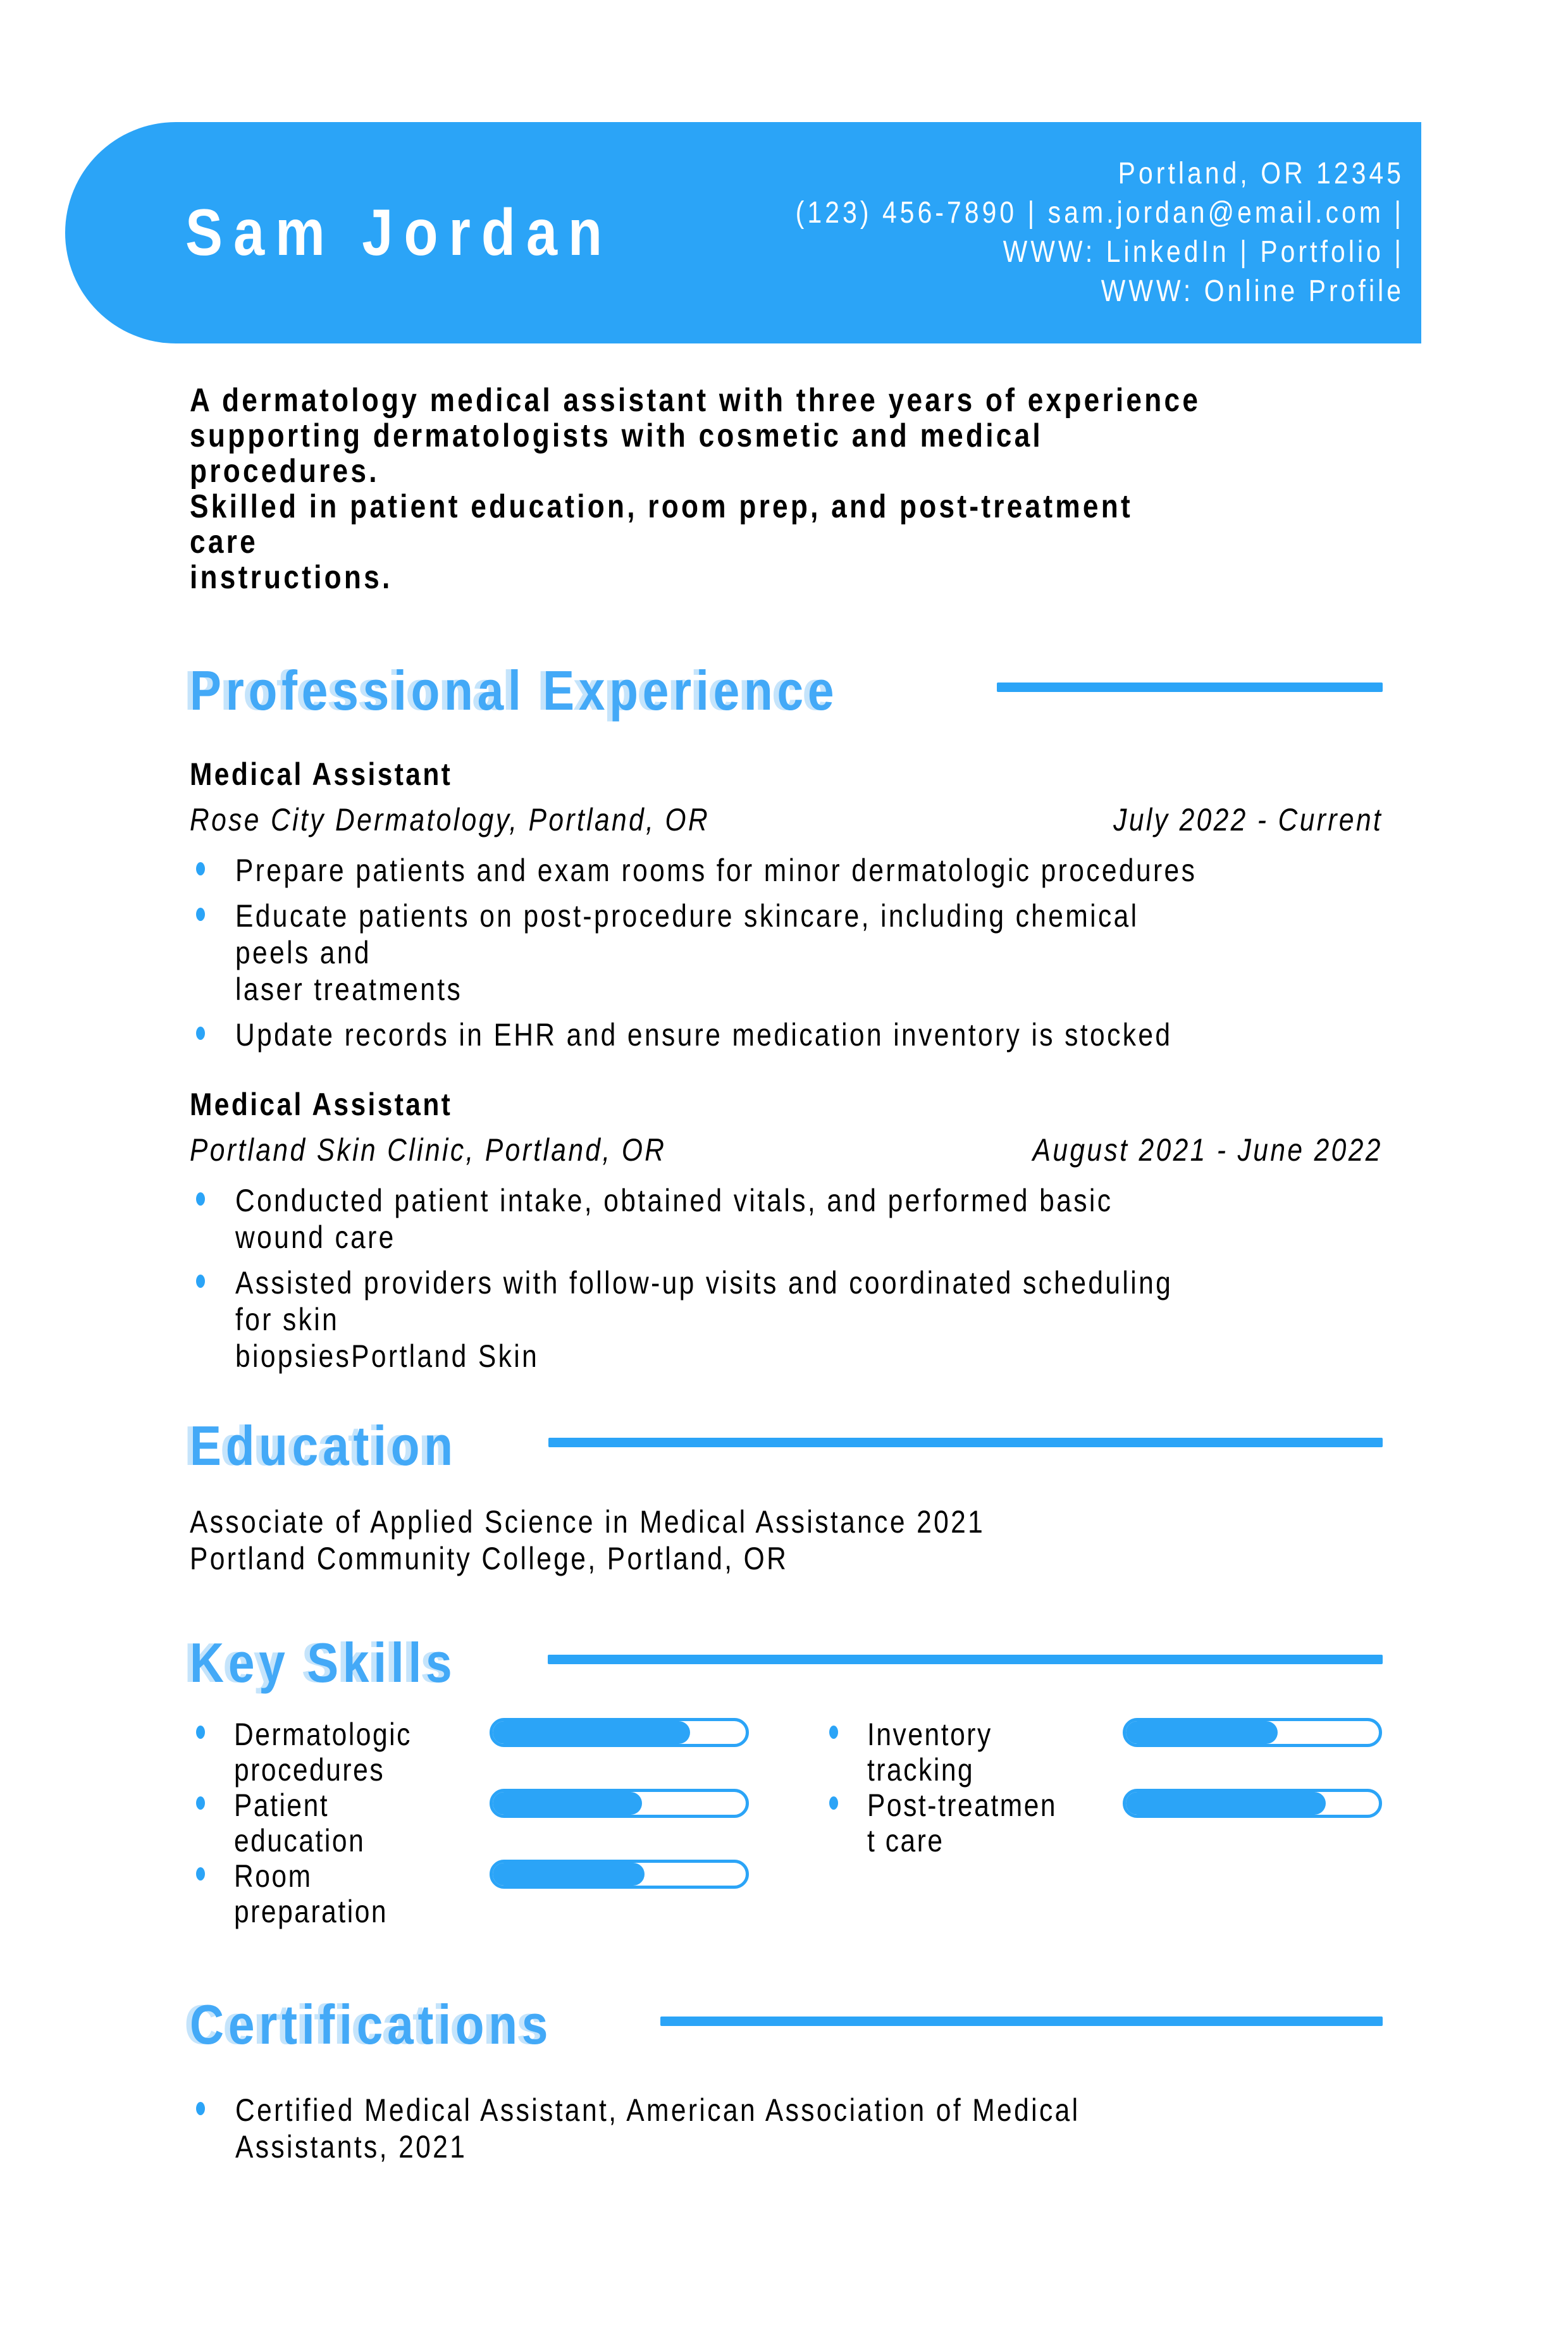  What do you see at coordinates (1248, 820) in the screenshot?
I see `job-dates: July 2022 - Current` at bounding box center [1248, 820].